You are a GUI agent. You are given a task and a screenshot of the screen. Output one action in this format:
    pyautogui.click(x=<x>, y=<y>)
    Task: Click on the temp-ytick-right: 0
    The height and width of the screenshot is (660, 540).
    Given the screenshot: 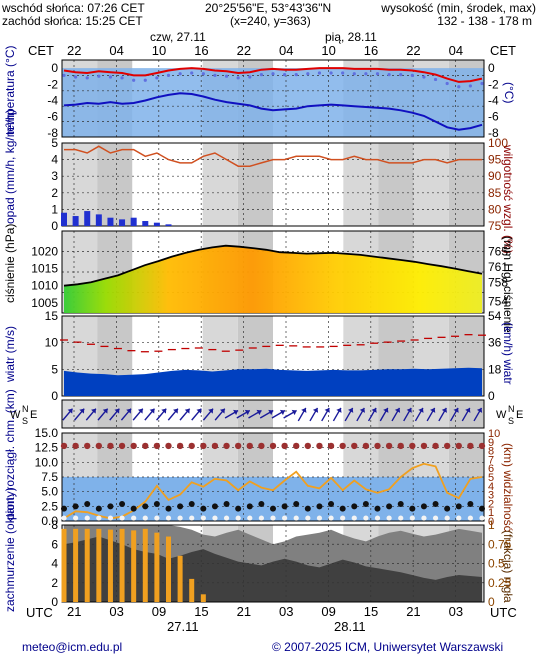 What is the action you would take?
    pyautogui.click(x=491, y=68)
    